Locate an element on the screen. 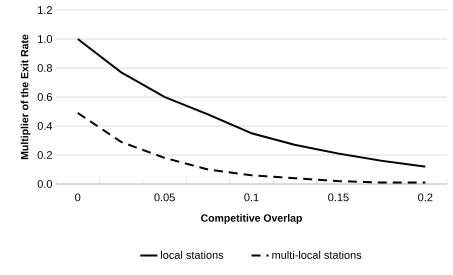 The image size is (453, 275). x-tick-label: 0 is located at coordinates (77, 198).